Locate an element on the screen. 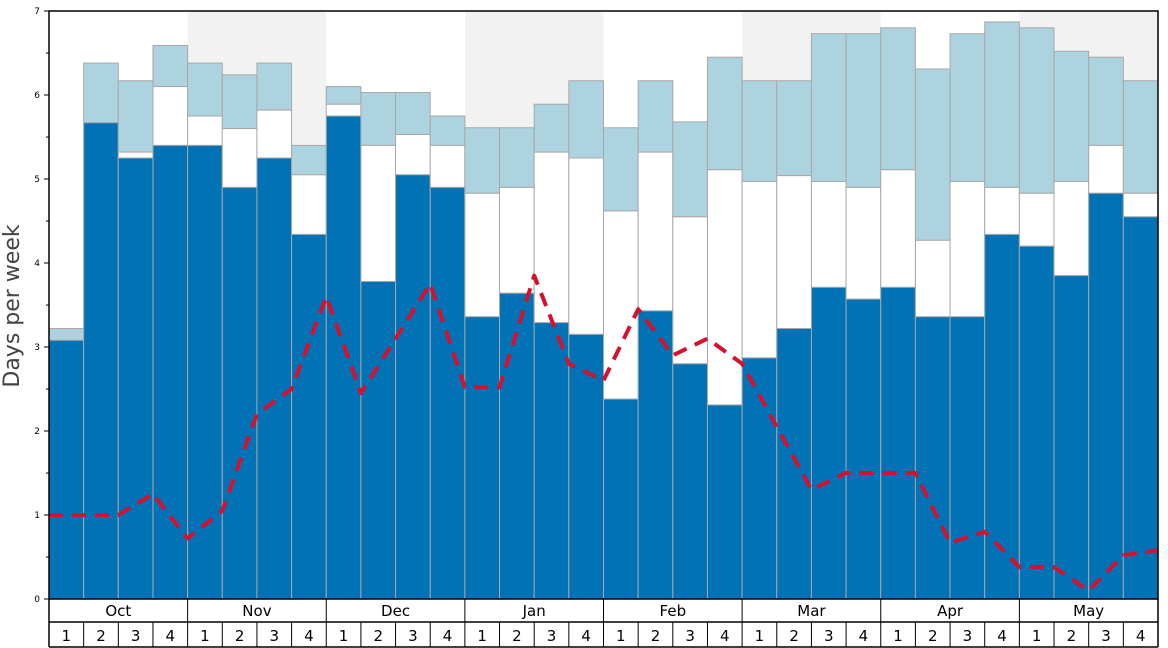 The height and width of the screenshot is (648, 1168). y-tick-label: 4 is located at coordinates (37, 264).